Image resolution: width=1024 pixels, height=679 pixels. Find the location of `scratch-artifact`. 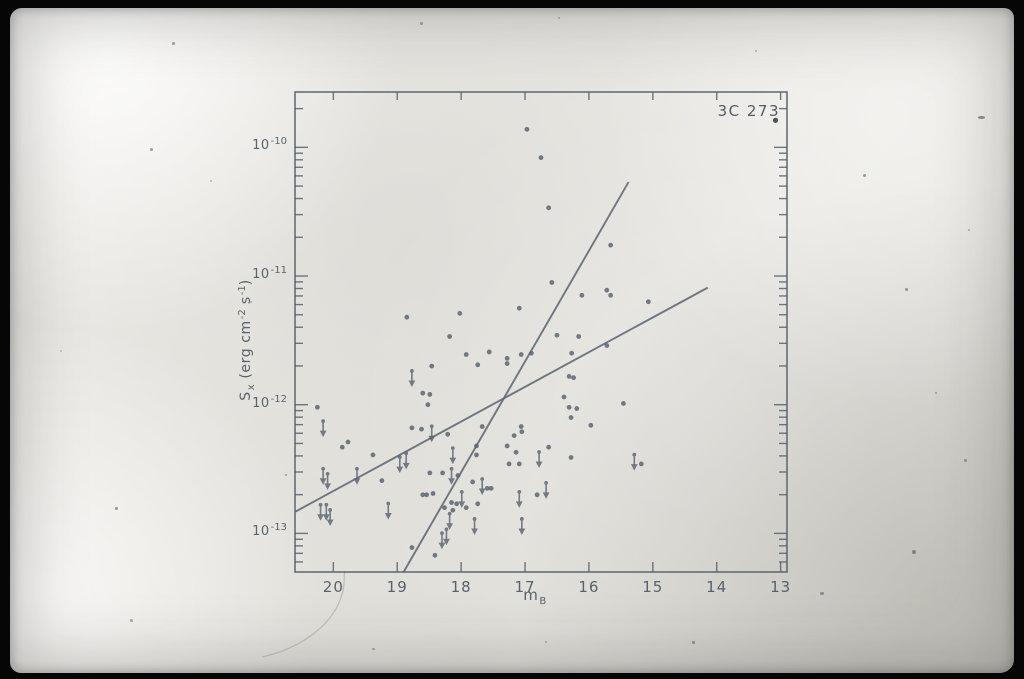

scratch-artifact is located at coordinates (303, 614).